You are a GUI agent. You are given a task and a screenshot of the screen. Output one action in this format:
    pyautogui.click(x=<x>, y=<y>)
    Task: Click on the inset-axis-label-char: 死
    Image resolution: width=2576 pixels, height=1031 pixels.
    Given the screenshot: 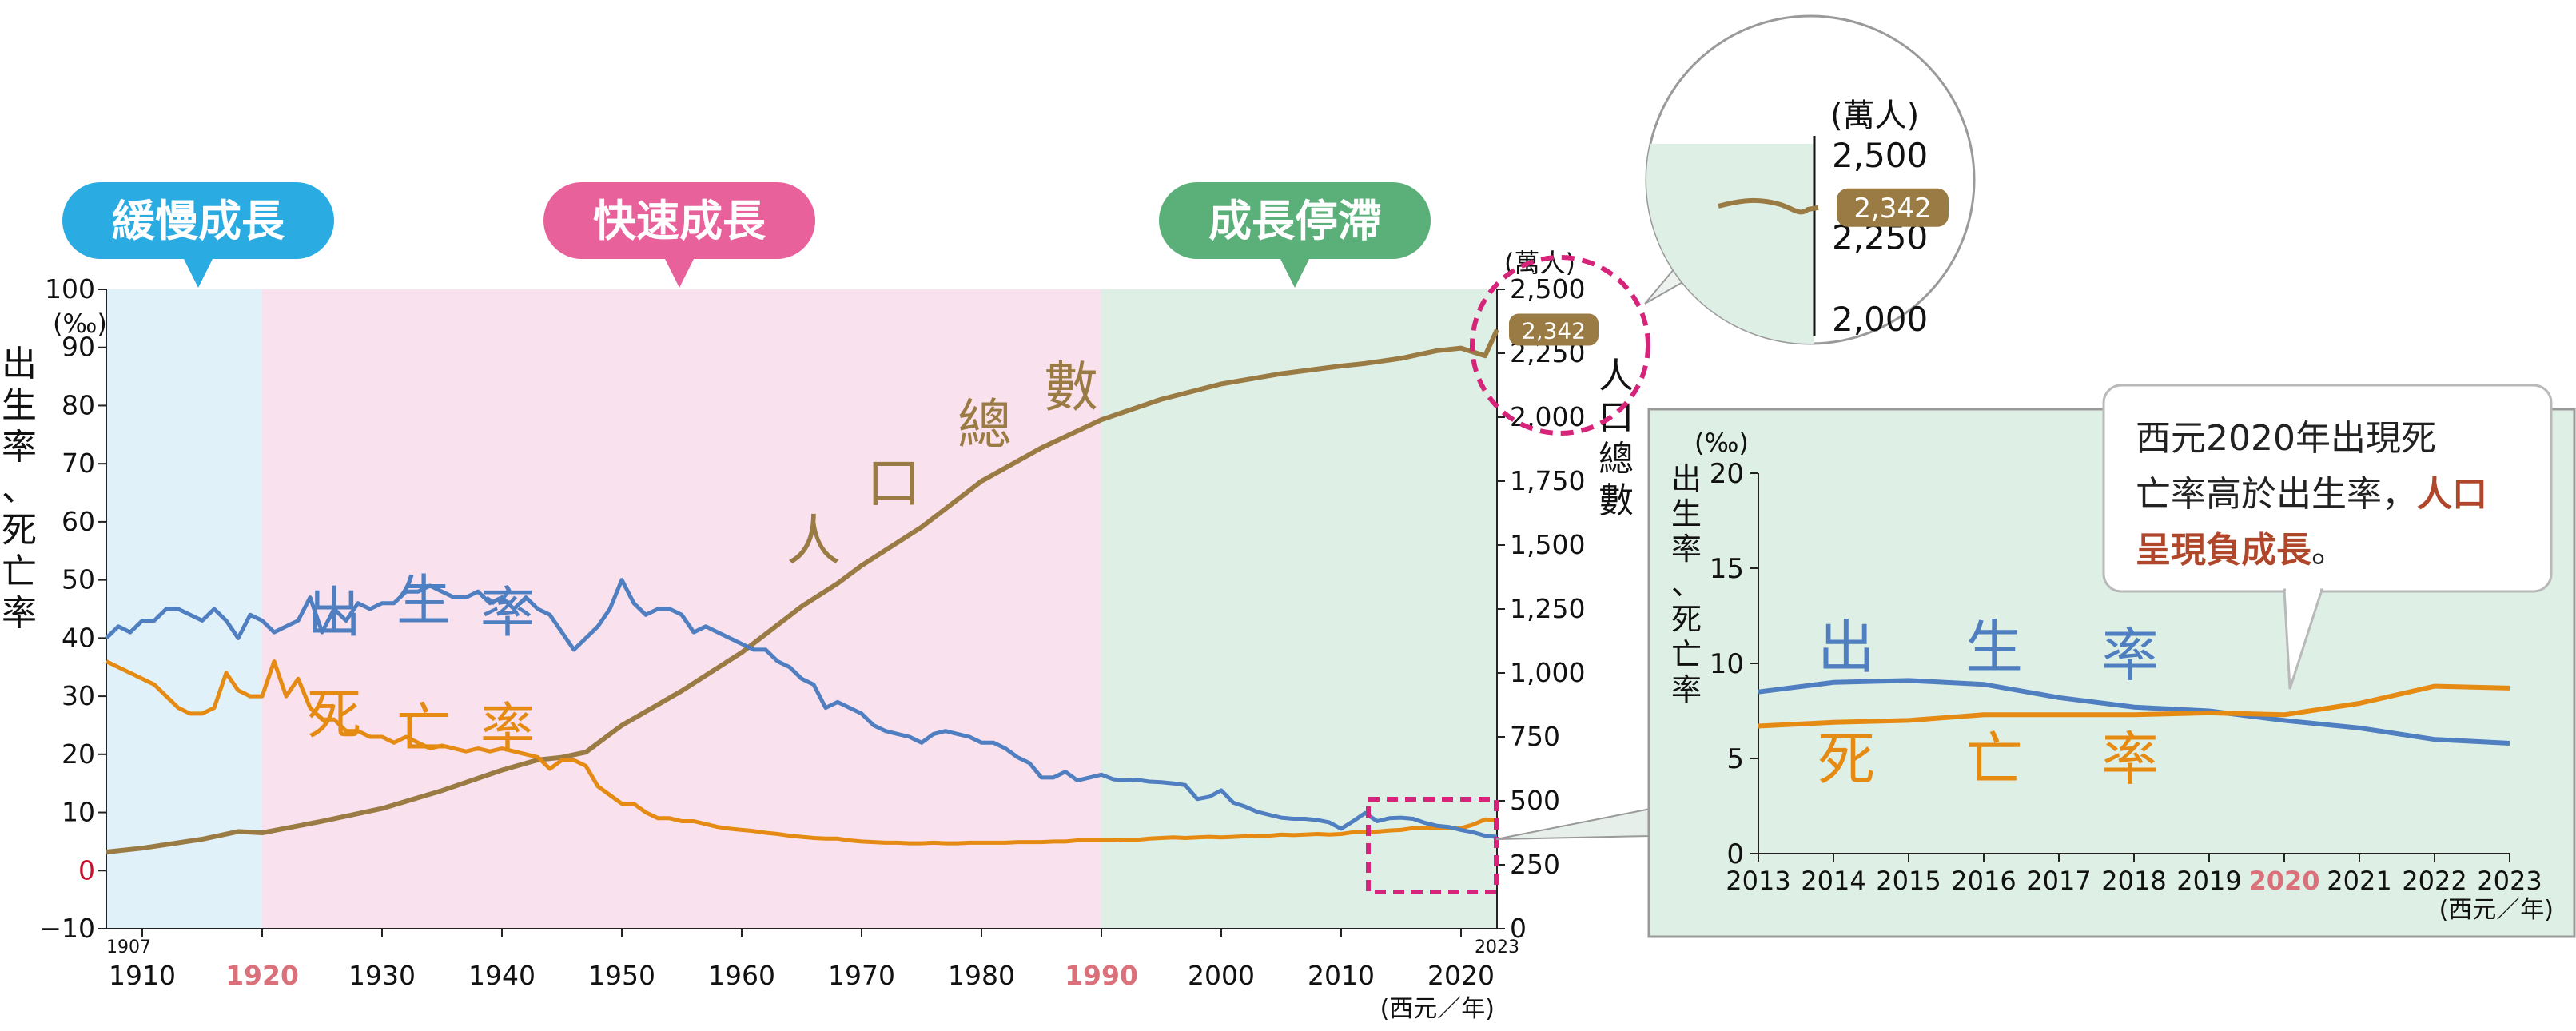 What is the action you would take?
    pyautogui.click(x=1686, y=619)
    